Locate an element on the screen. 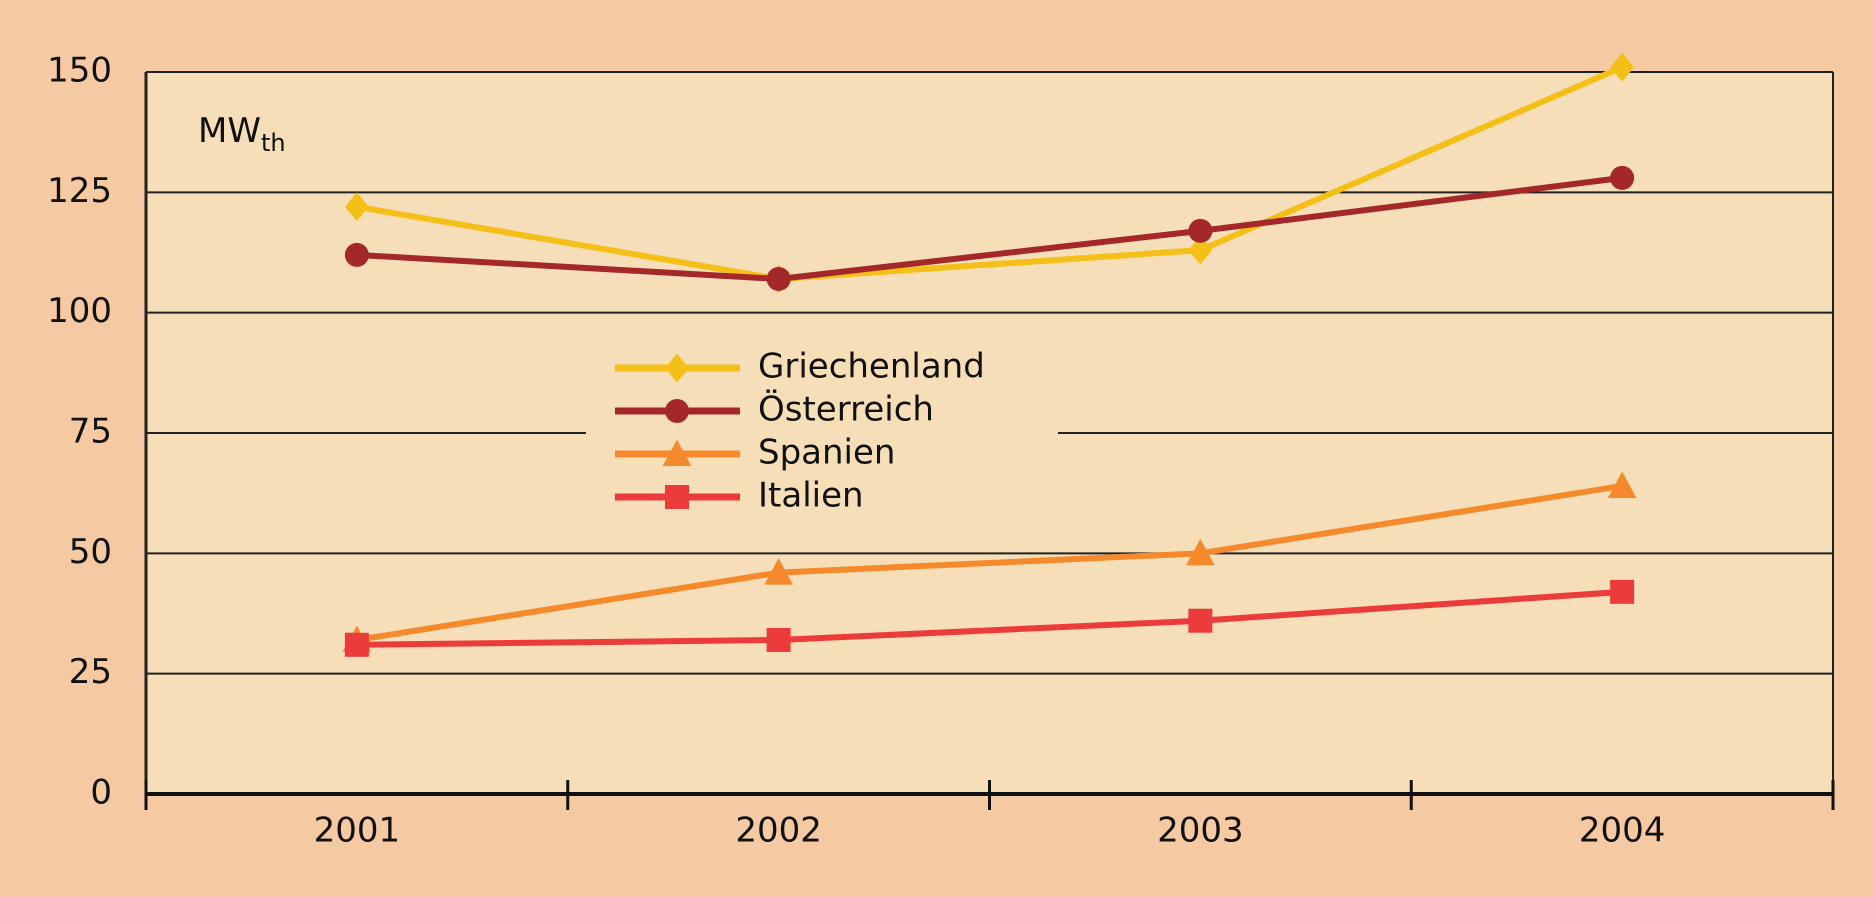 This screenshot has height=897, width=1874. y-tick-label: 100 is located at coordinates (79, 311).